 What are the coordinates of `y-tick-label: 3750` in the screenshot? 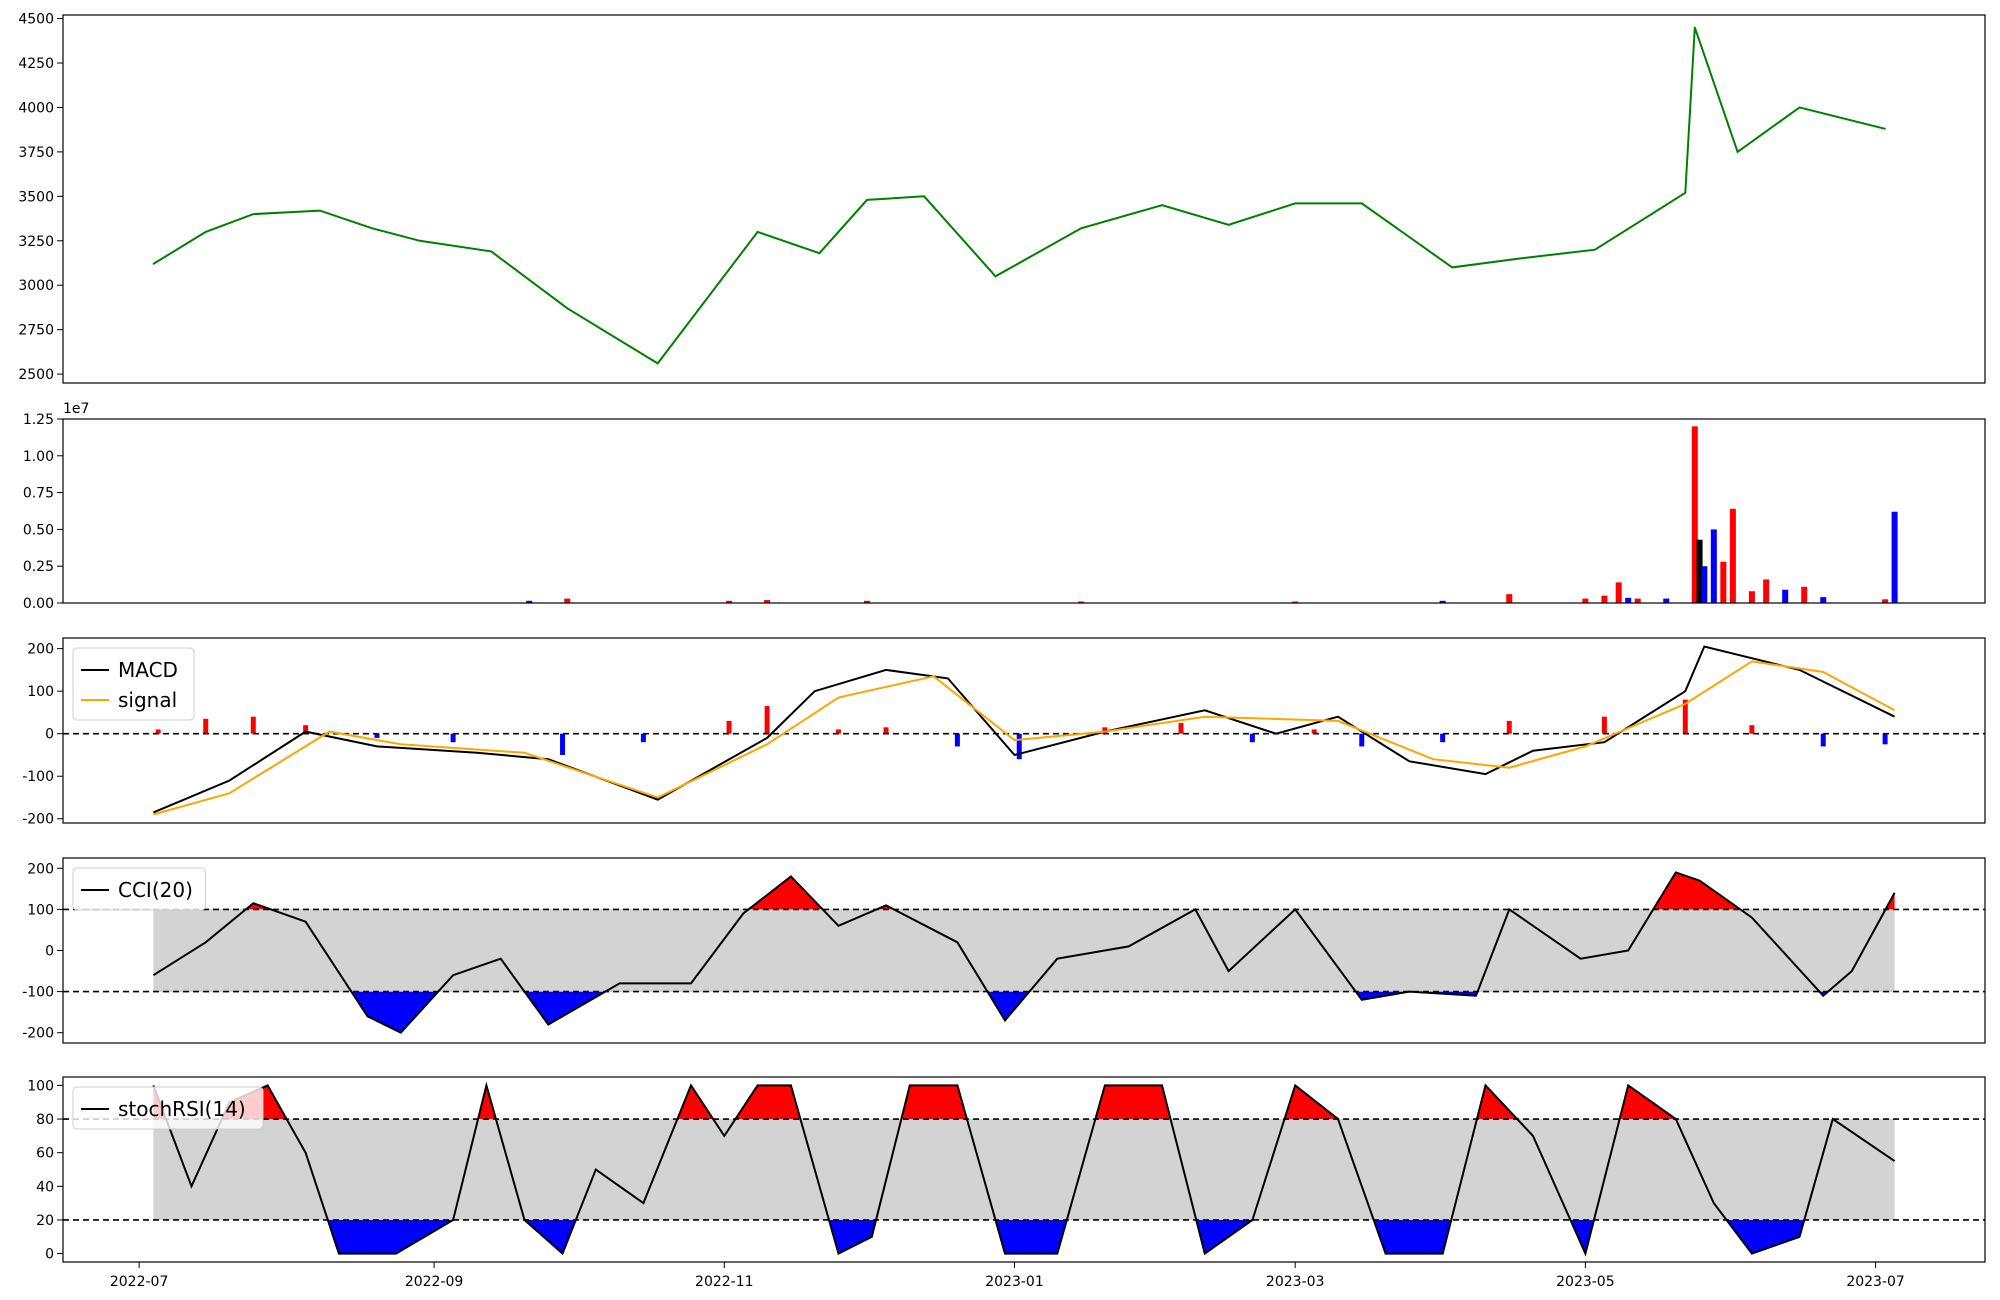 It's located at (36, 153).